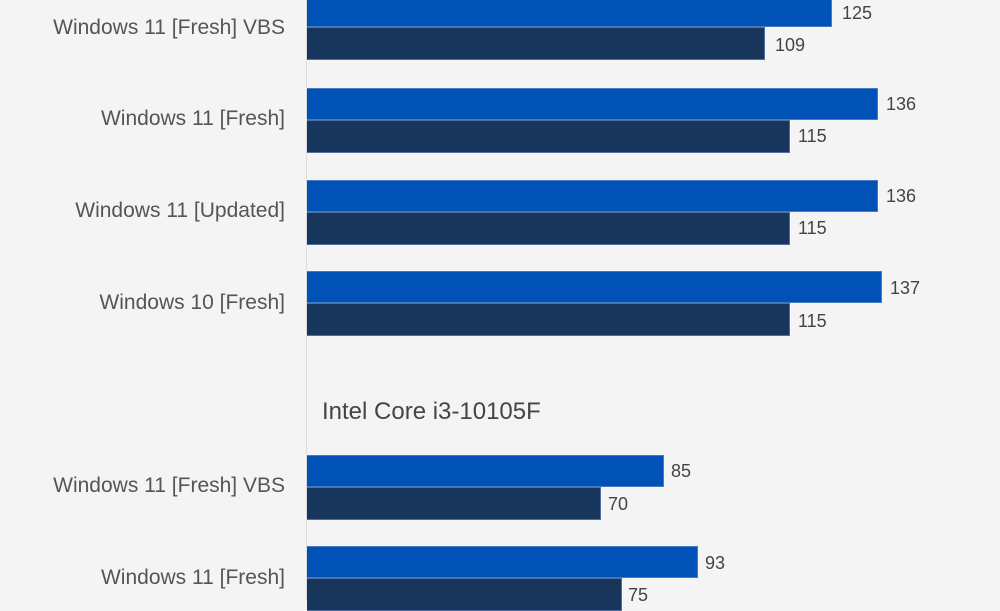 The height and width of the screenshot is (611, 1000). What do you see at coordinates (638, 595) in the screenshot?
I see `value-label: 75` at bounding box center [638, 595].